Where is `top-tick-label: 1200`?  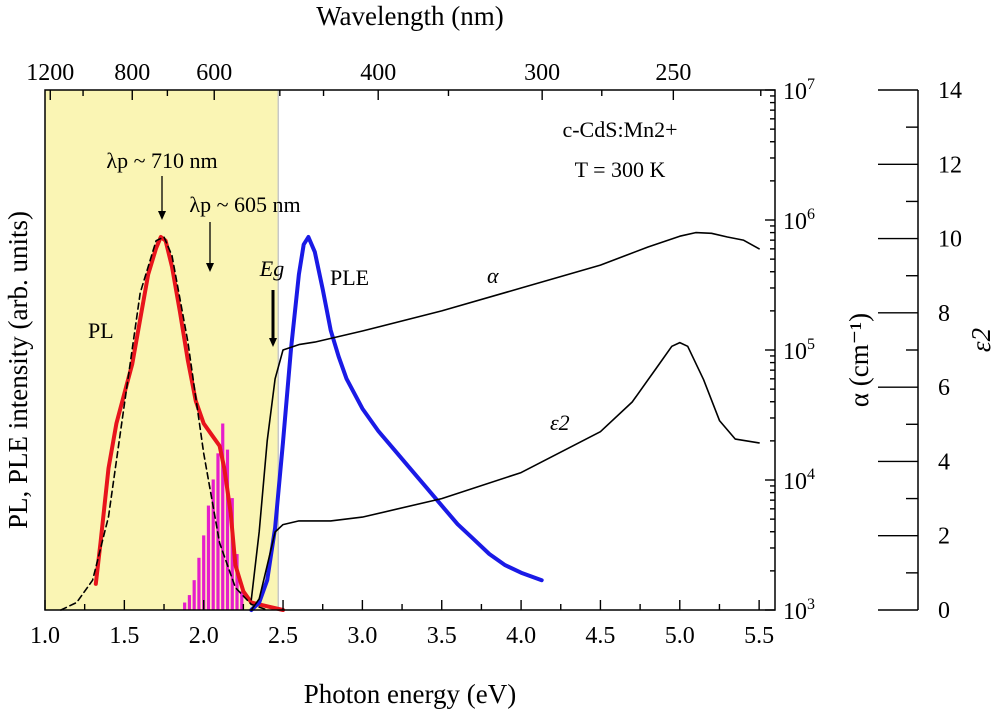
top-tick-label: 1200 is located at coordinates (50, 73).